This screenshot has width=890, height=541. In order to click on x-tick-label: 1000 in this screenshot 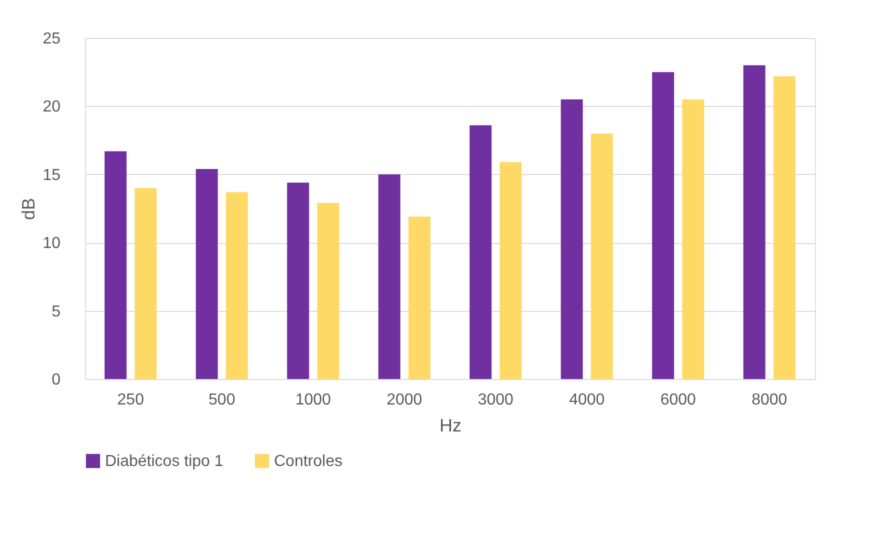, I will do `click(313, 400)`.